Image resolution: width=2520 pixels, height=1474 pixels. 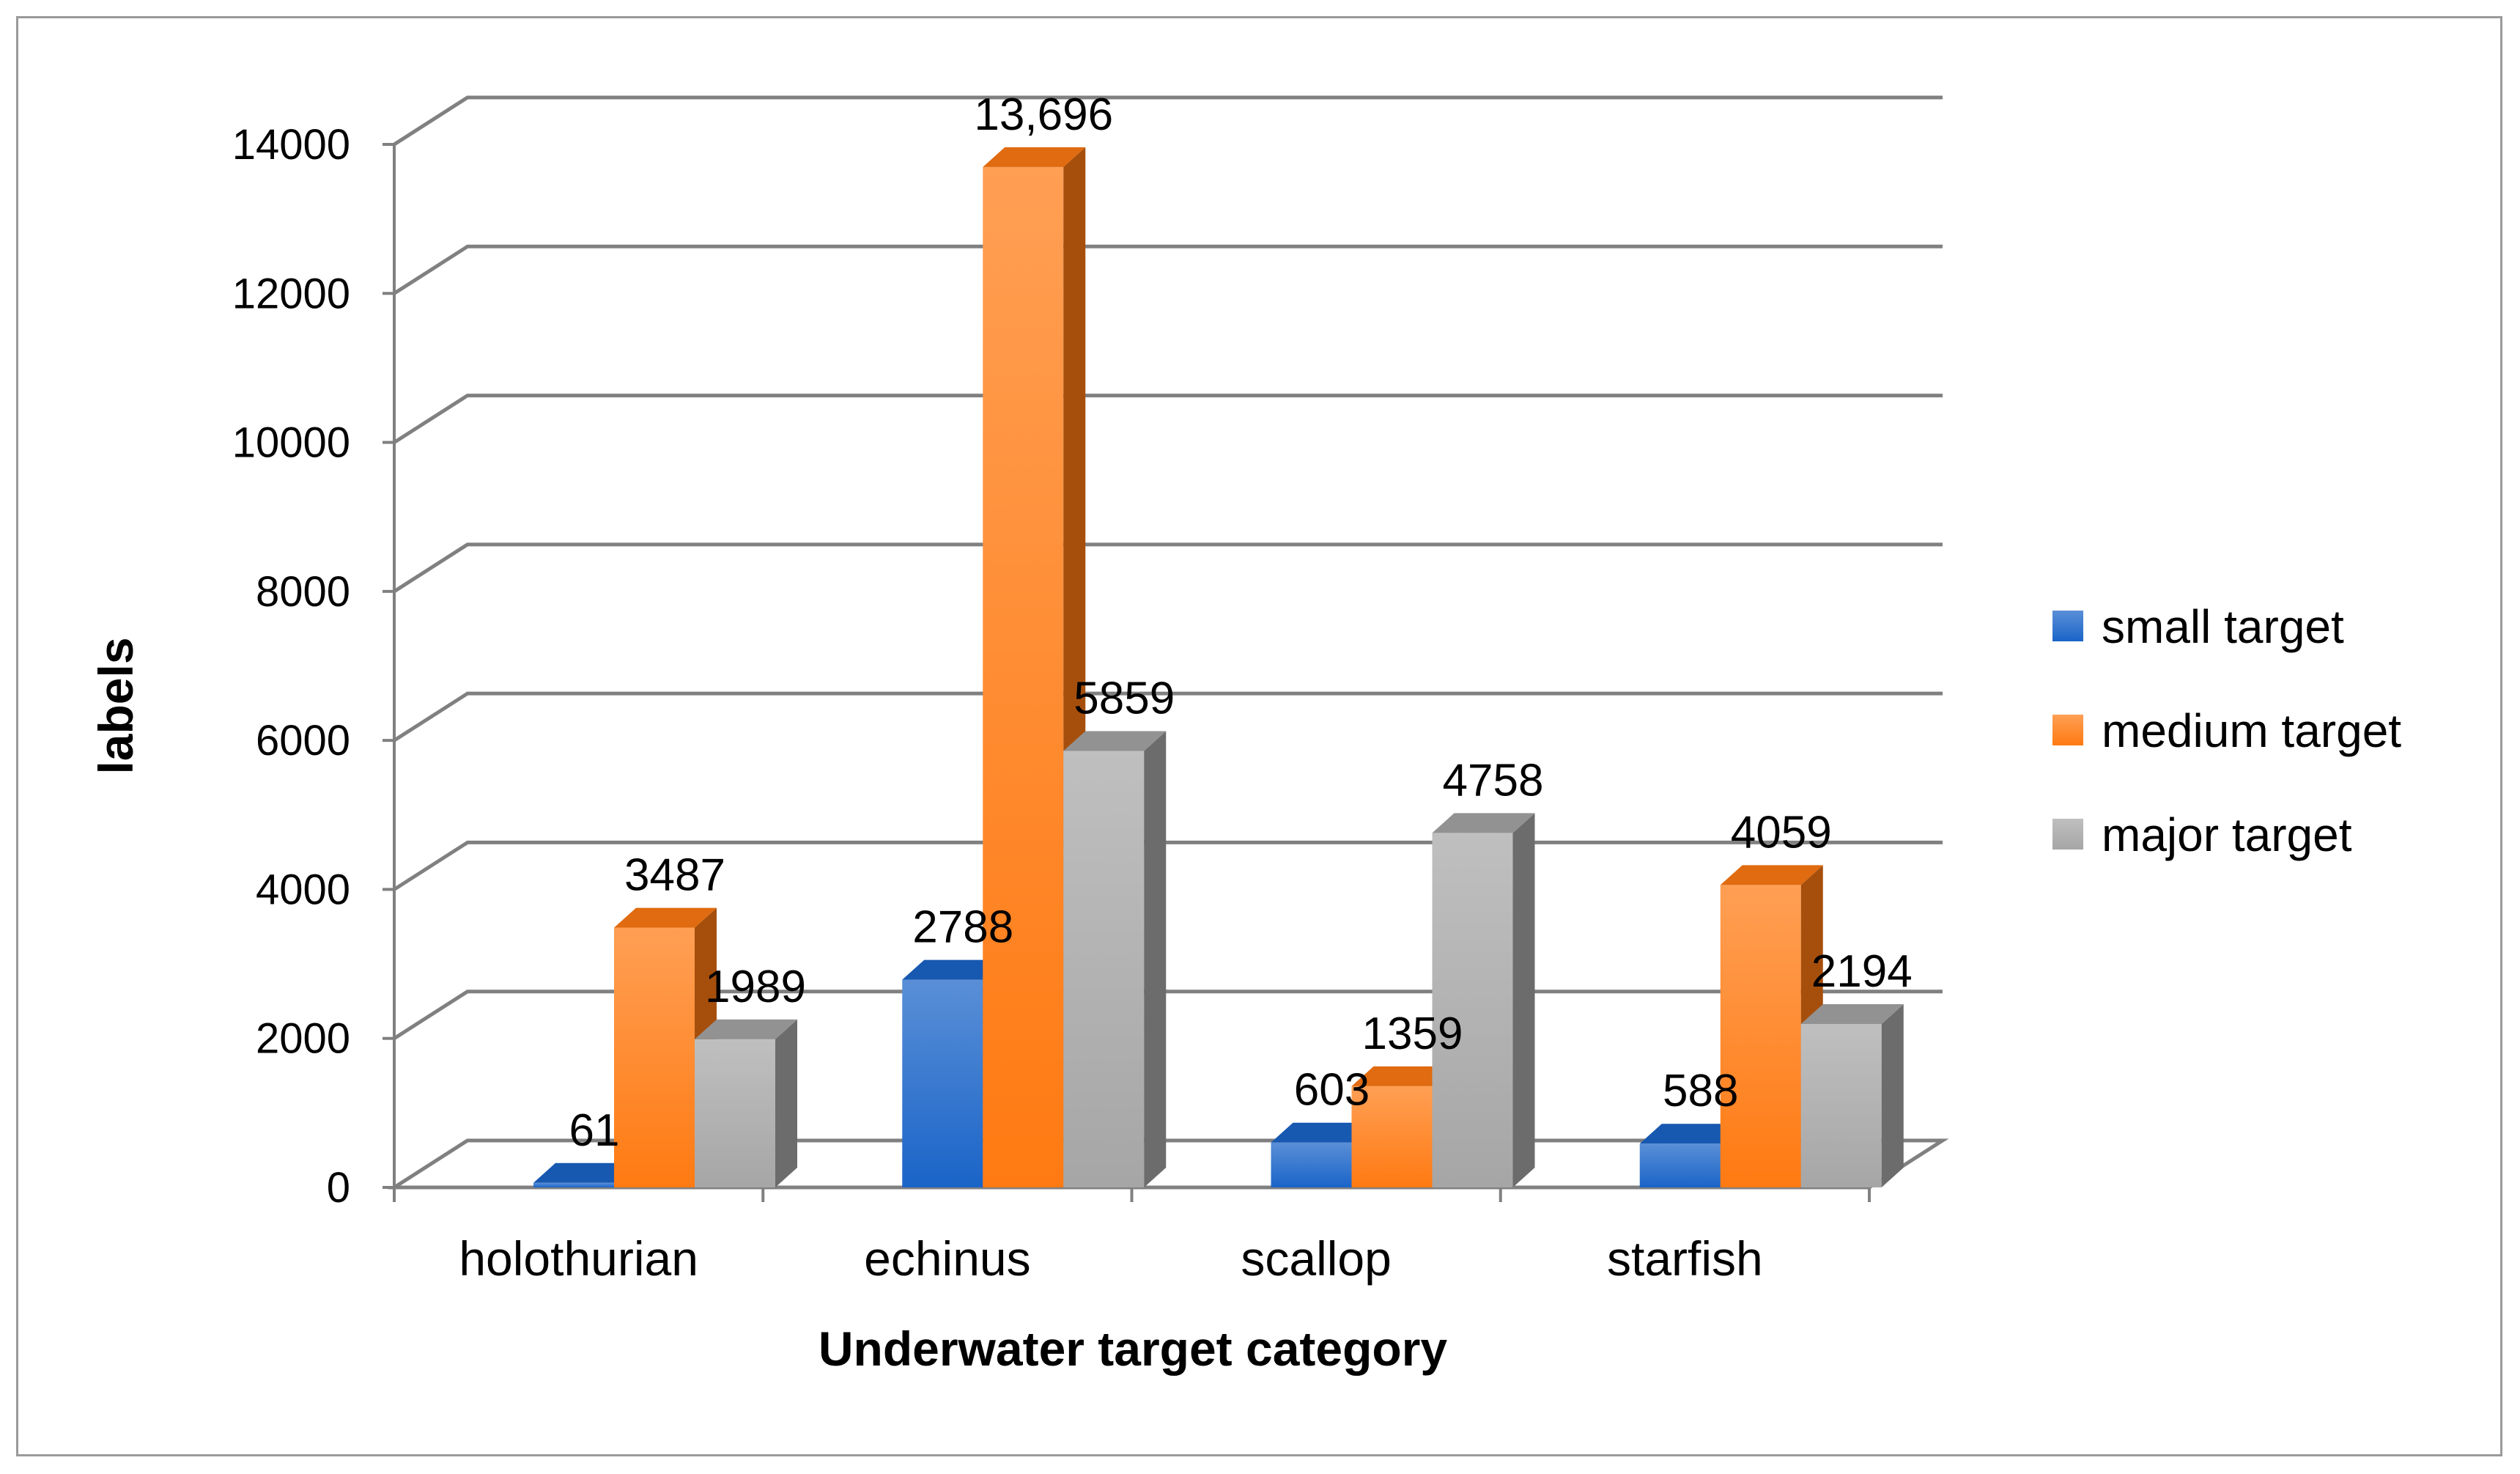 I want to click on y-tick-label: 8000, so click(x=303, y=592).